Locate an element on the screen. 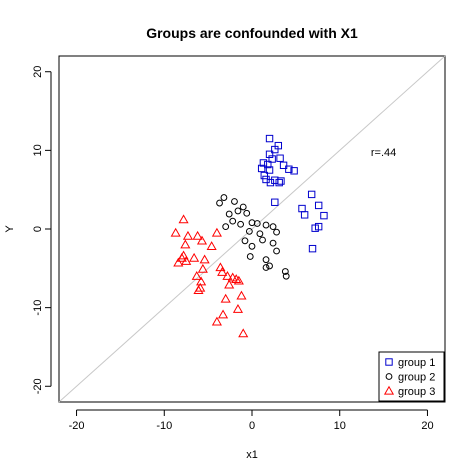 Image resolution: width=474 pixels, height=474 pixels. legend-label: group 1 is located at coordinates (416, 363).